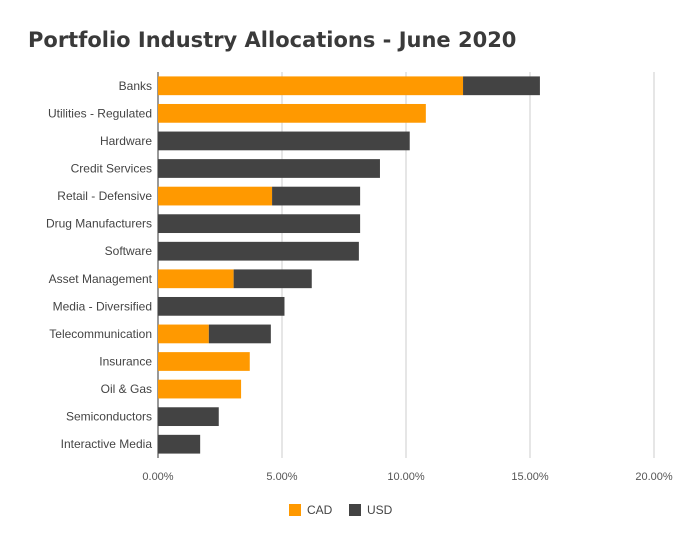  I want to click on x-tick-label: 0.00%, so click(157, 477).